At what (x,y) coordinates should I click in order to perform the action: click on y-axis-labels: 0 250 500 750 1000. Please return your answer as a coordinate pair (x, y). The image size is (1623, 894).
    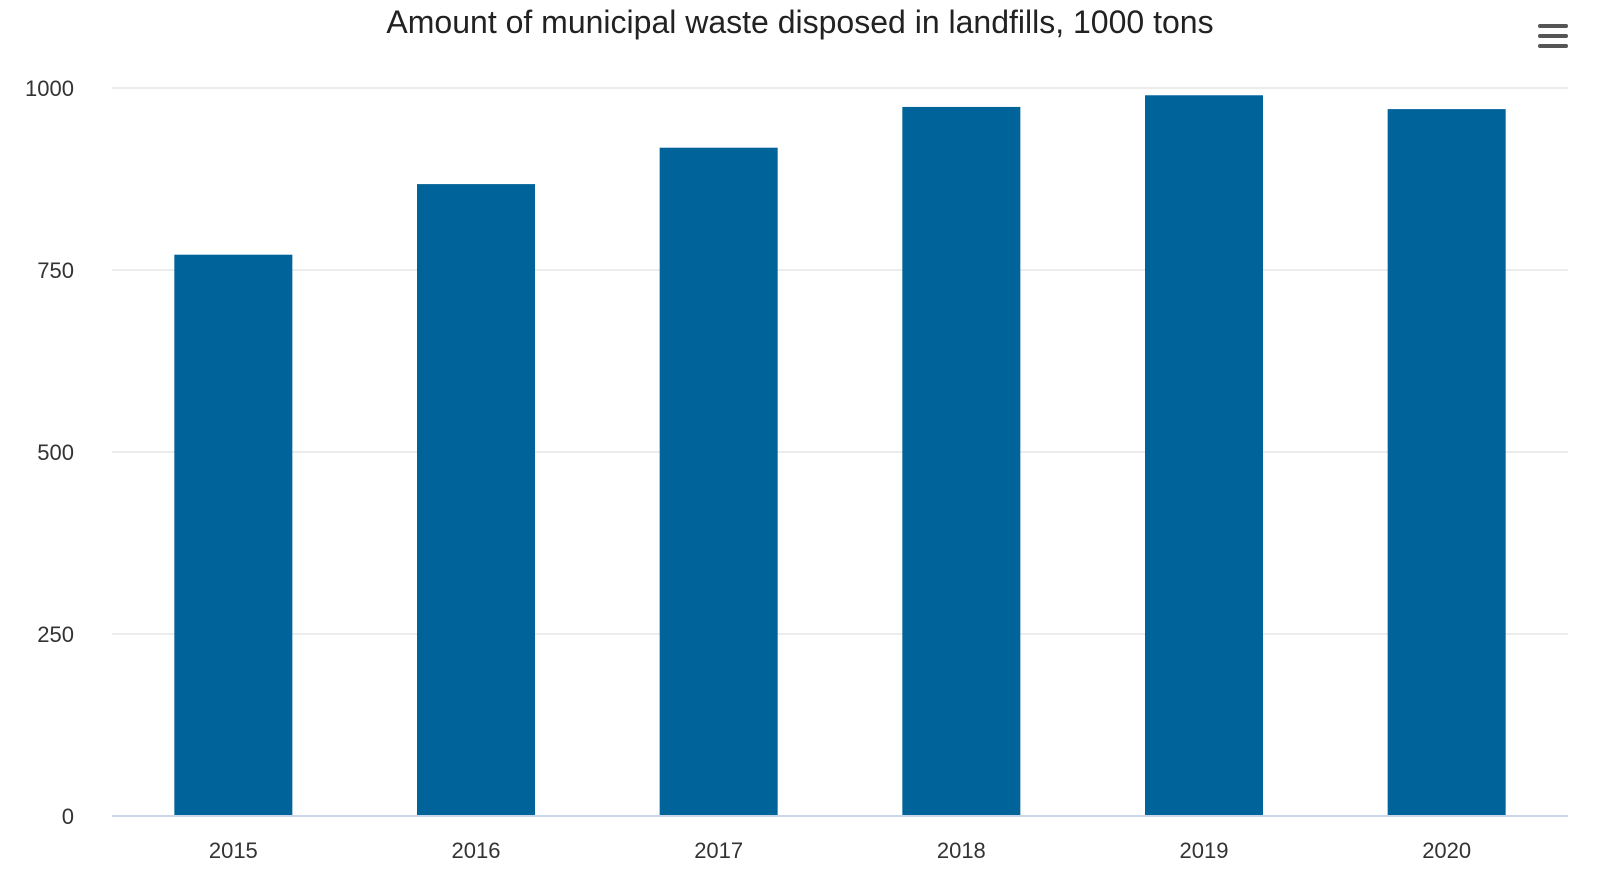
    Looking at the image, I should click on (49, 452).